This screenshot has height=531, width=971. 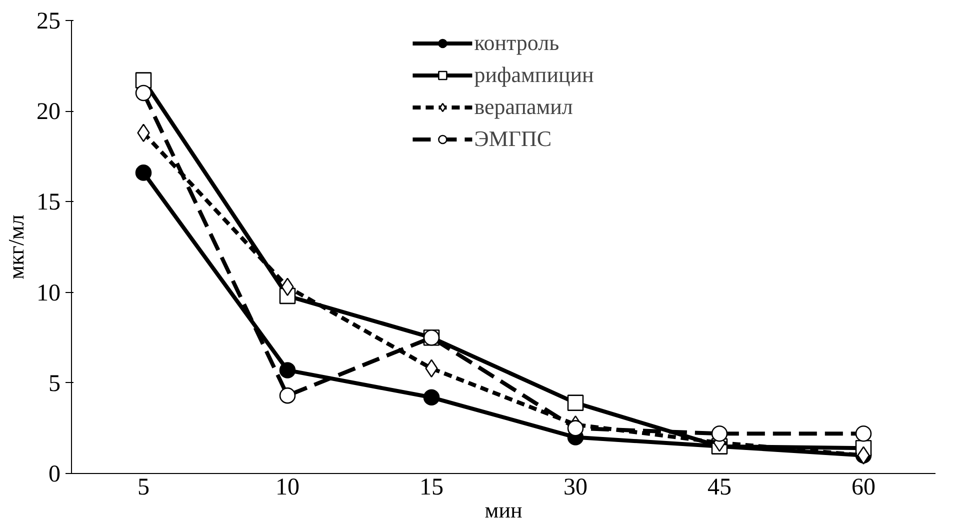 What do you see at coordinates (48, 112) in the screenshot?
I see `y-tick-label: 20` at bounding box center [48, 112].